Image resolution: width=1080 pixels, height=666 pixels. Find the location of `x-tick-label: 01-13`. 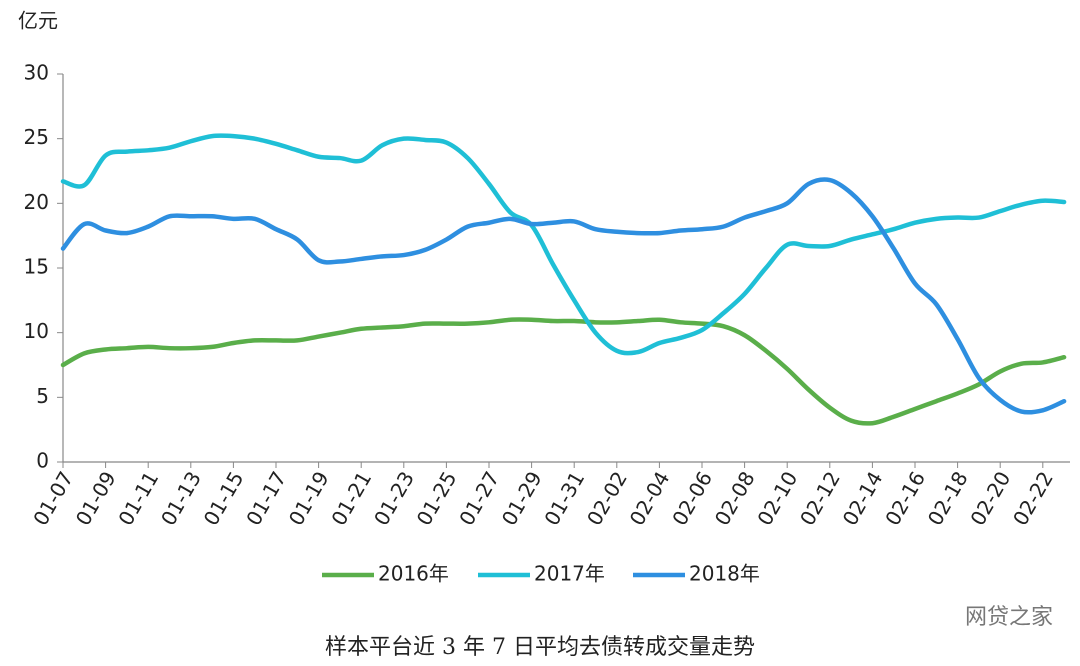

x-tick-label: 01-13 is located at coordinates (181, 498).